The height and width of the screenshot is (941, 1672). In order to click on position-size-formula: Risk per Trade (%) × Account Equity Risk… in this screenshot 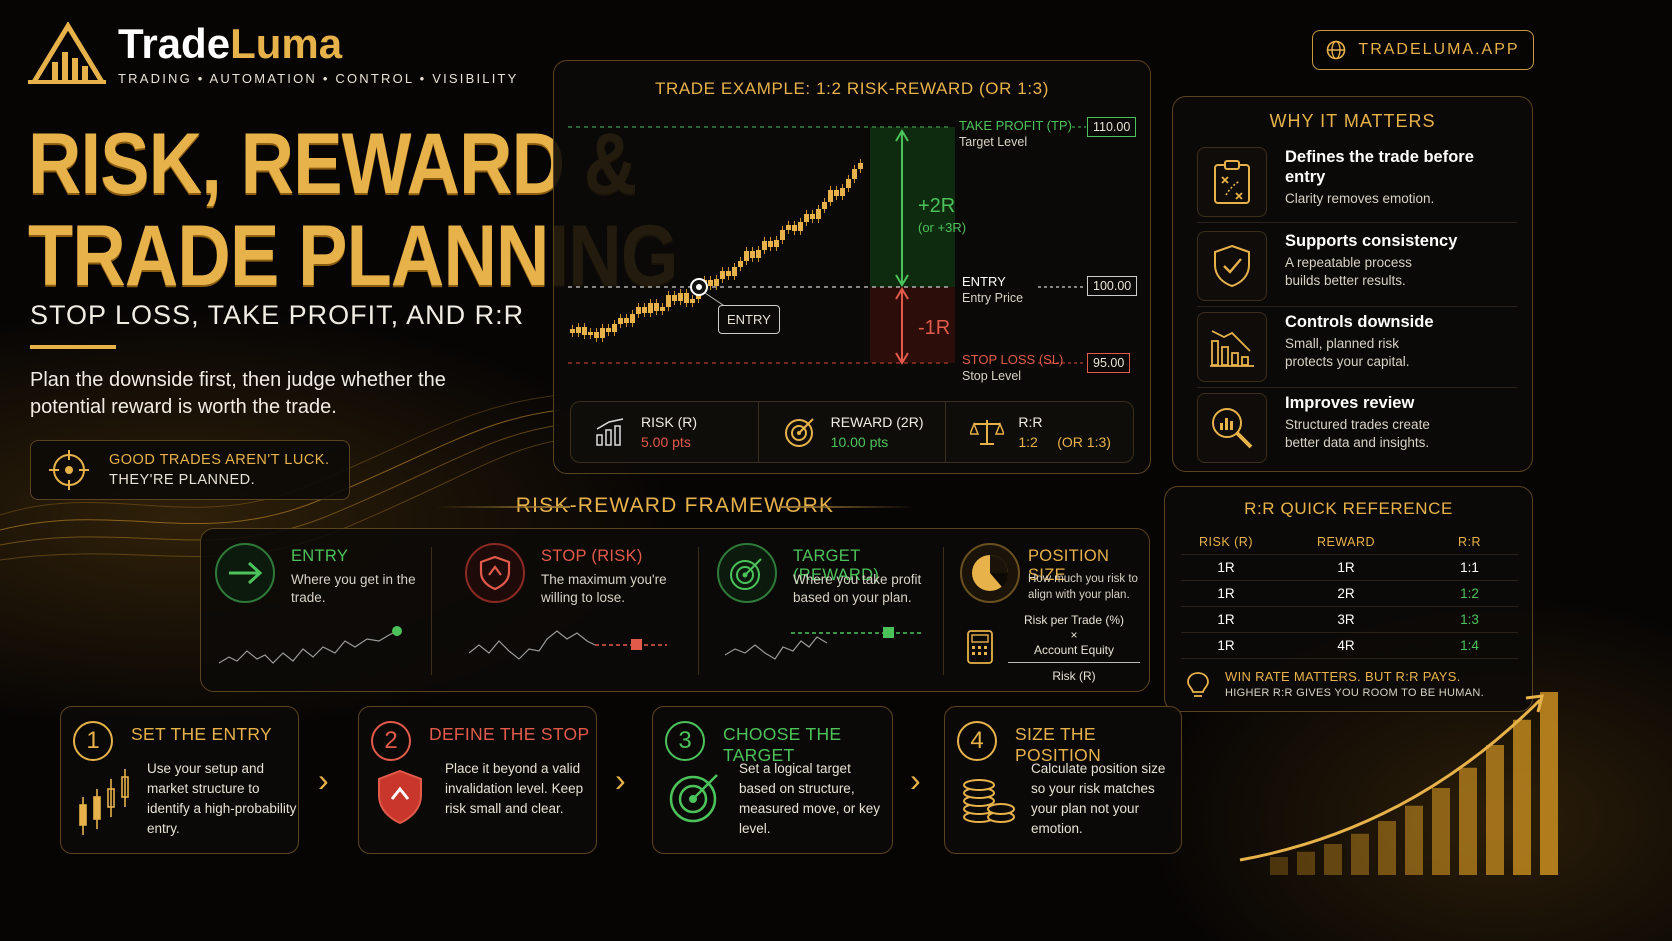, I will do `click(1074, 648)`.